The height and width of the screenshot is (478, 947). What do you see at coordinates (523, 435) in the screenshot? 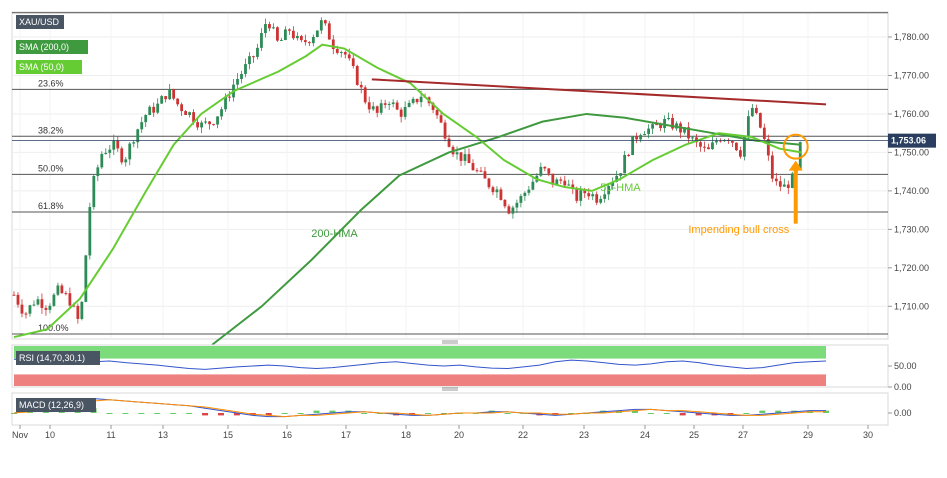
I see `x-tick-label: 22` at bounding box center [523, 435].